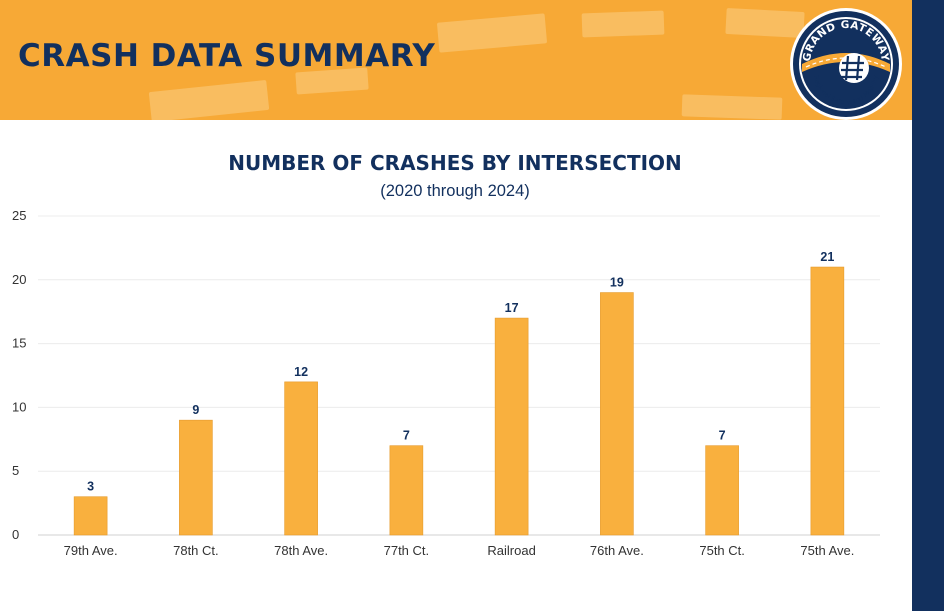  I want to click on x-tick-label: Railroad, so click(511, 550).